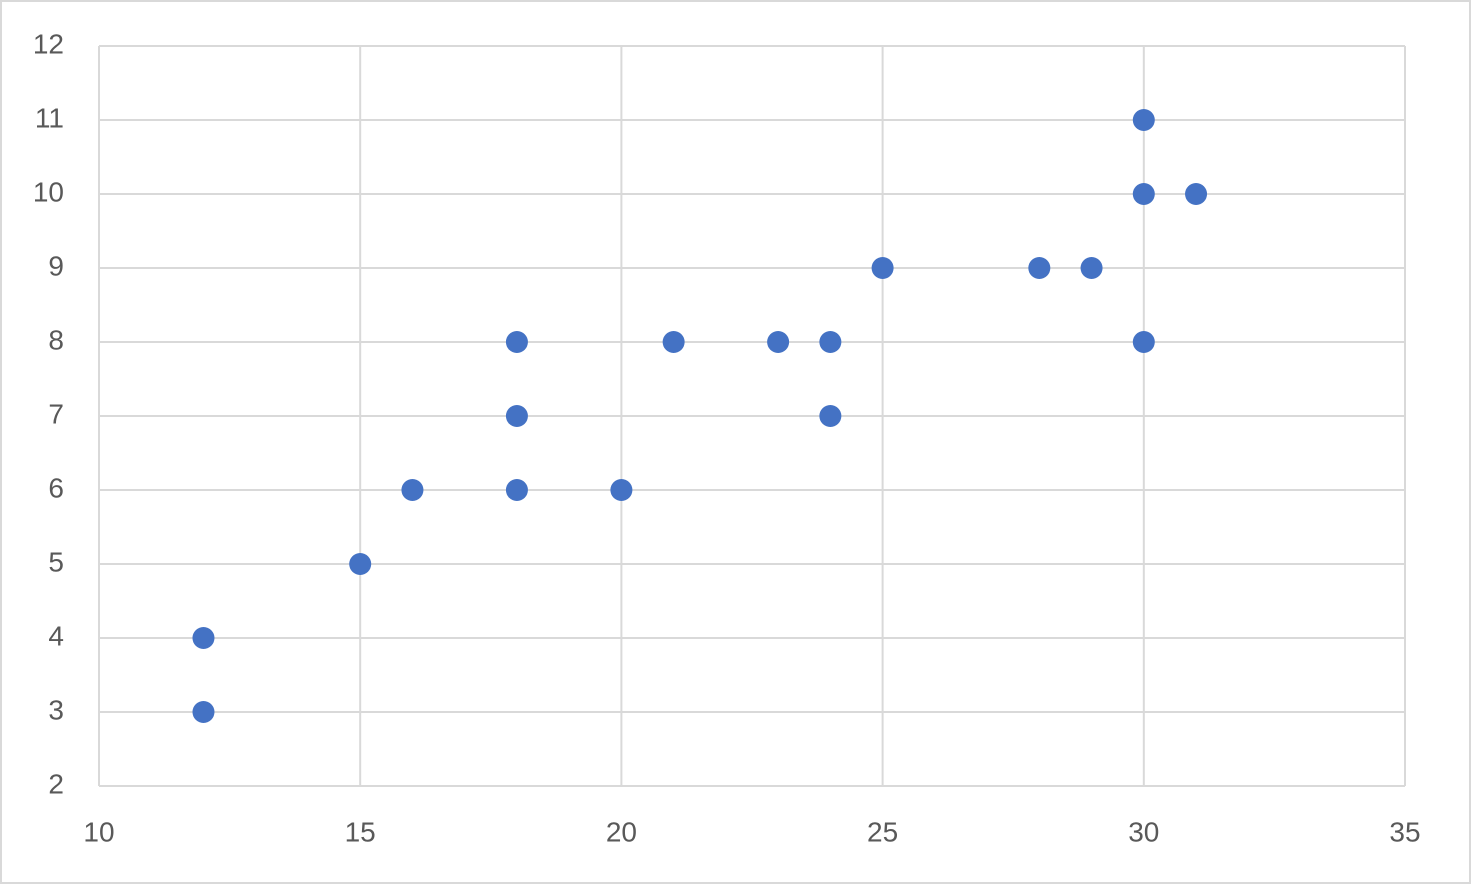  Describe the element at coordinates (49, 117) in the screenshot. I see `y-tick-label: 11` at that location.